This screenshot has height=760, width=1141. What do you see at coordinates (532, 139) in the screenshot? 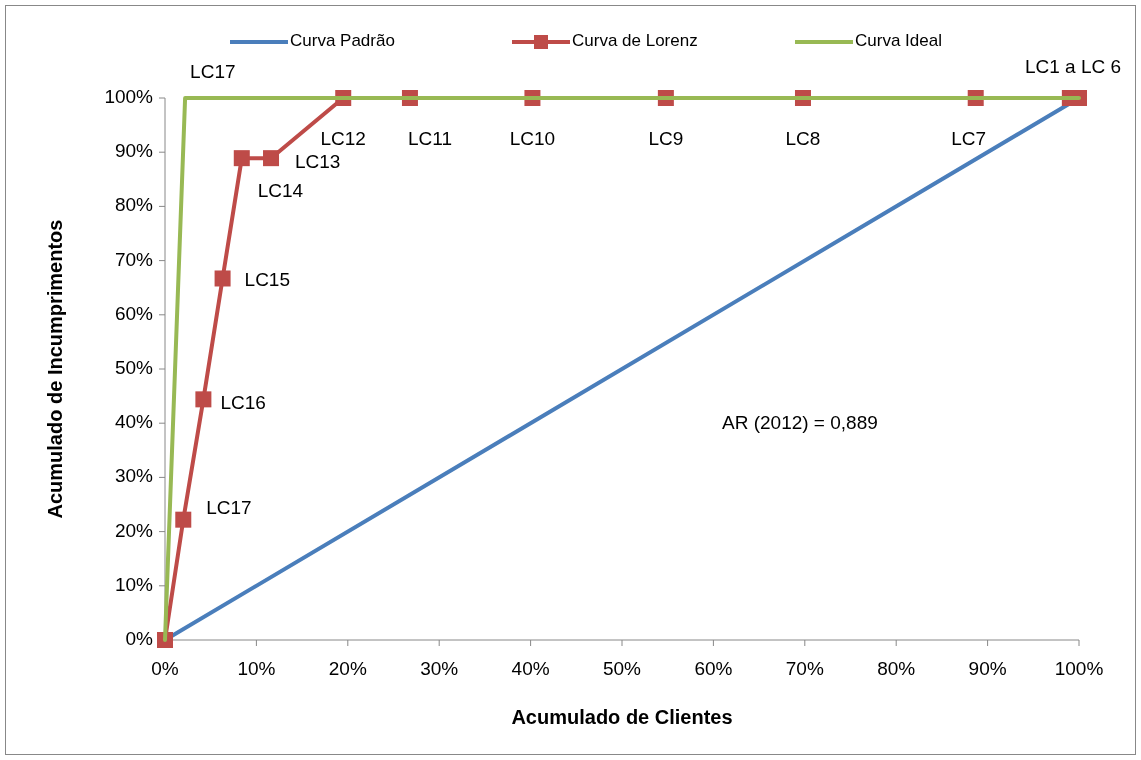
I see `annotation: LC10` at bounding box center [532, 139].